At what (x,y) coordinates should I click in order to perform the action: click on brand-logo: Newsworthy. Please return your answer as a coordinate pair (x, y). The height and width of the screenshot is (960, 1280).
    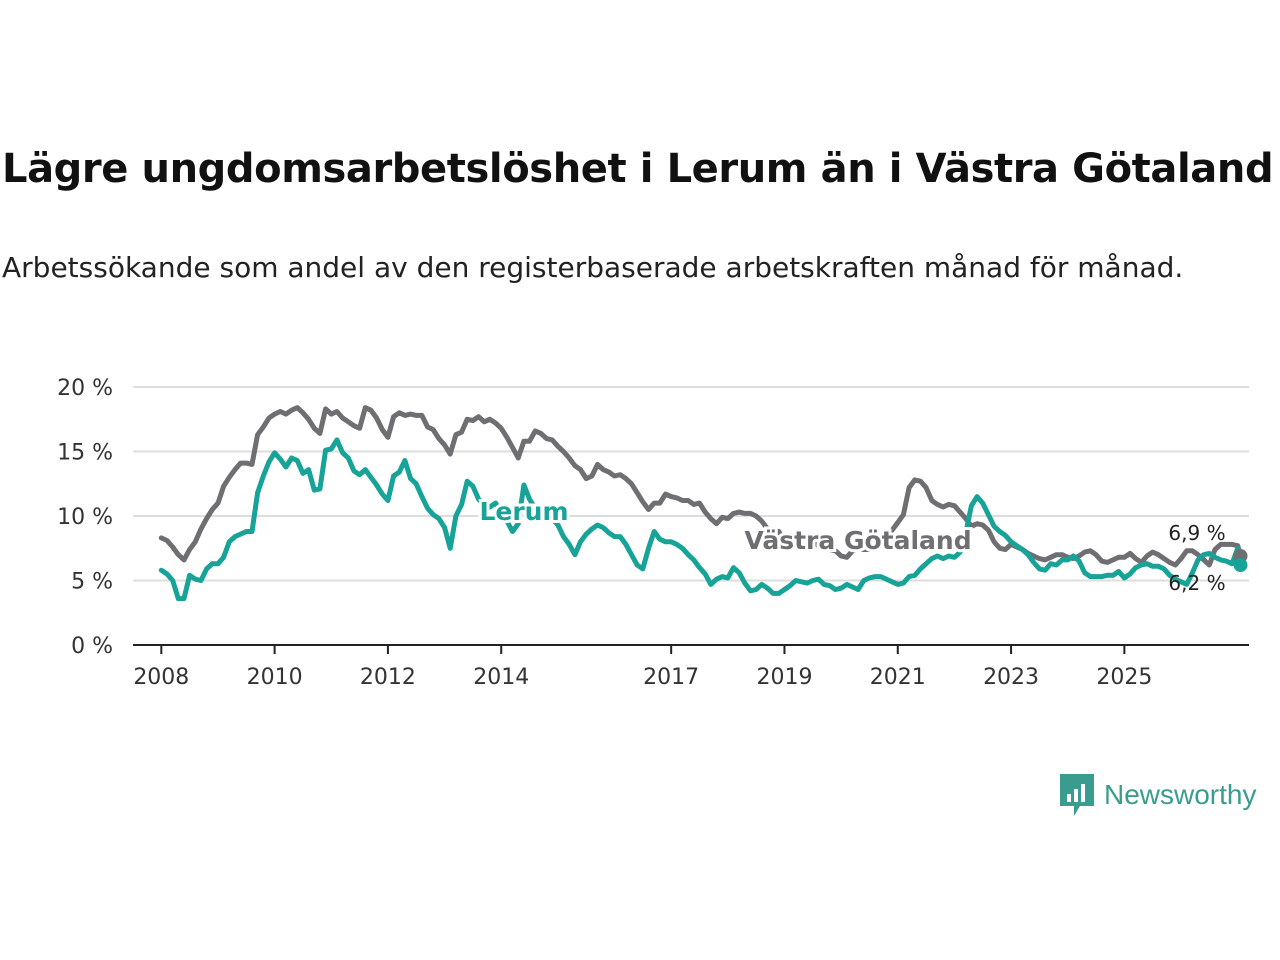
    Looking at the image, I should click on (1157, 795).